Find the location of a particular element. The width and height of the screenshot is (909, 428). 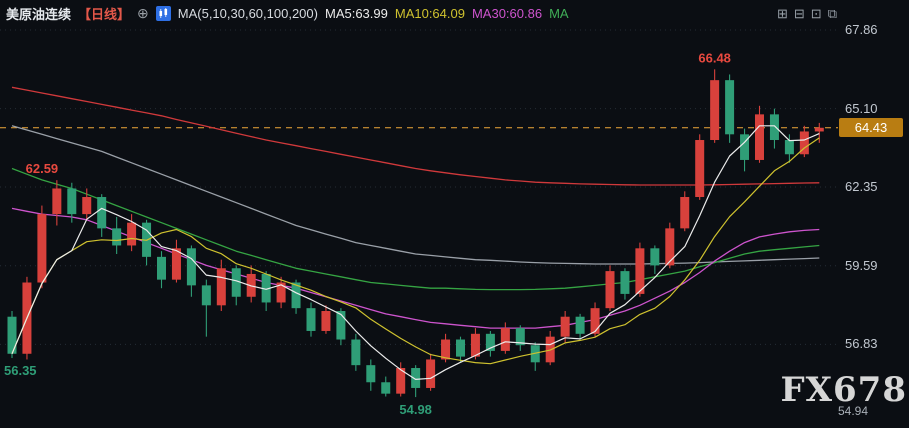

layout-single-icon: ⊟ is located at coordinates (799, 13).